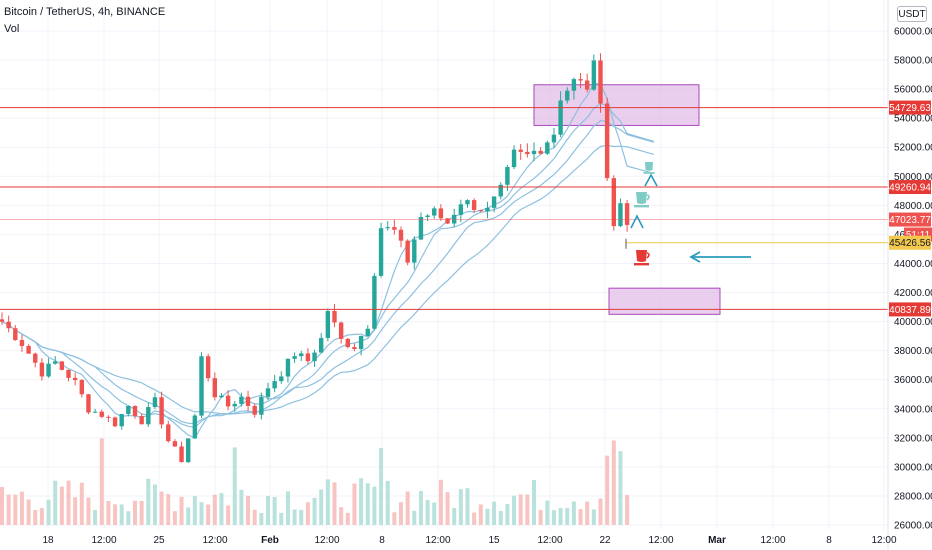 The width and height of the screenshot is (932, 550). I want to click on y-tick-label: 58000.00, so click(913, 61).